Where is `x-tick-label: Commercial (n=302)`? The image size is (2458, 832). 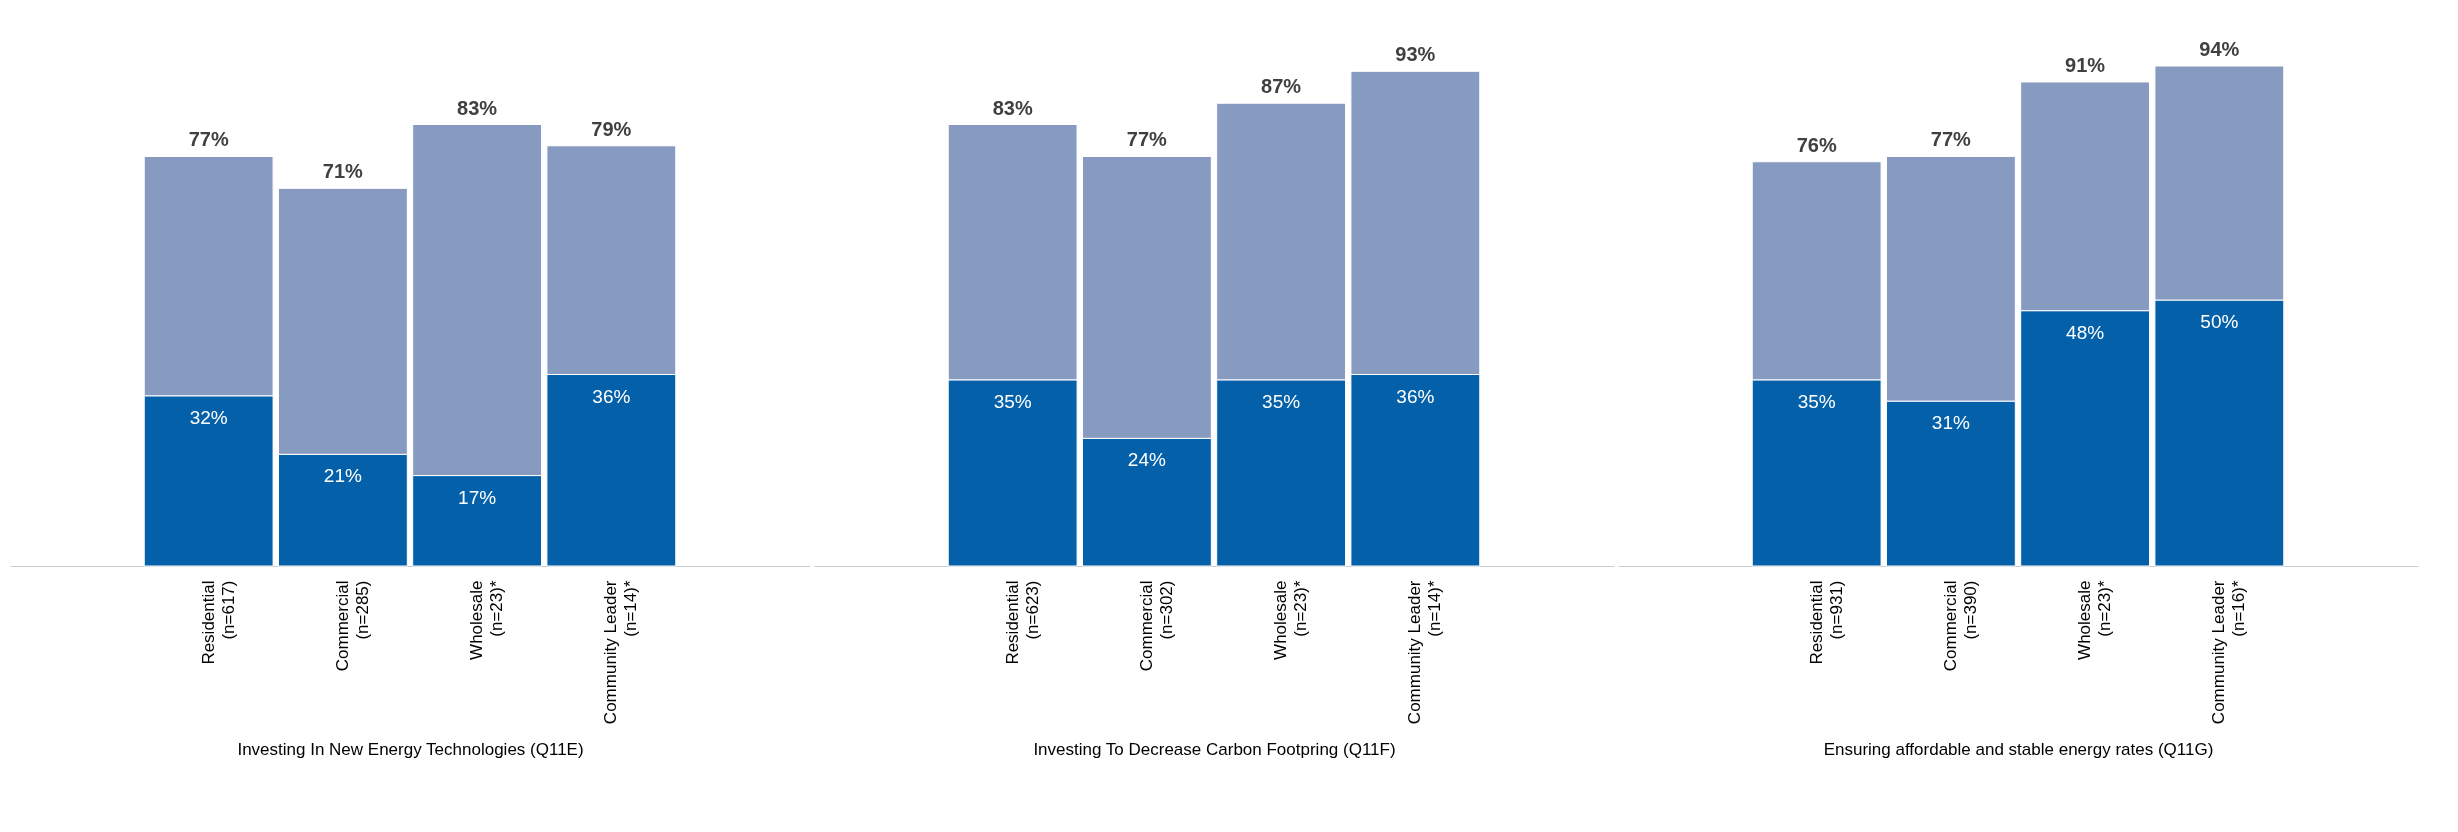
x-tick-label: Commercial (n=302) is located at coordinates (1156, 626).